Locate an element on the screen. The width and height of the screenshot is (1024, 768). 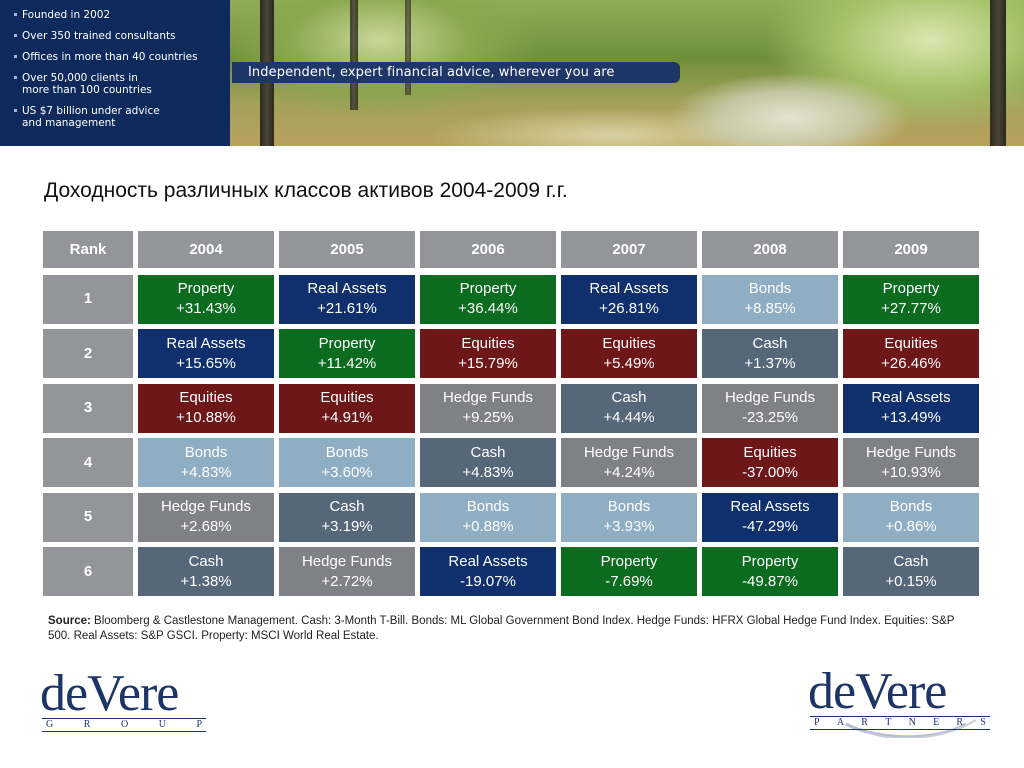
devere-partners-logo: deVere P A R T N E R S is located at coordinates (899, 700).